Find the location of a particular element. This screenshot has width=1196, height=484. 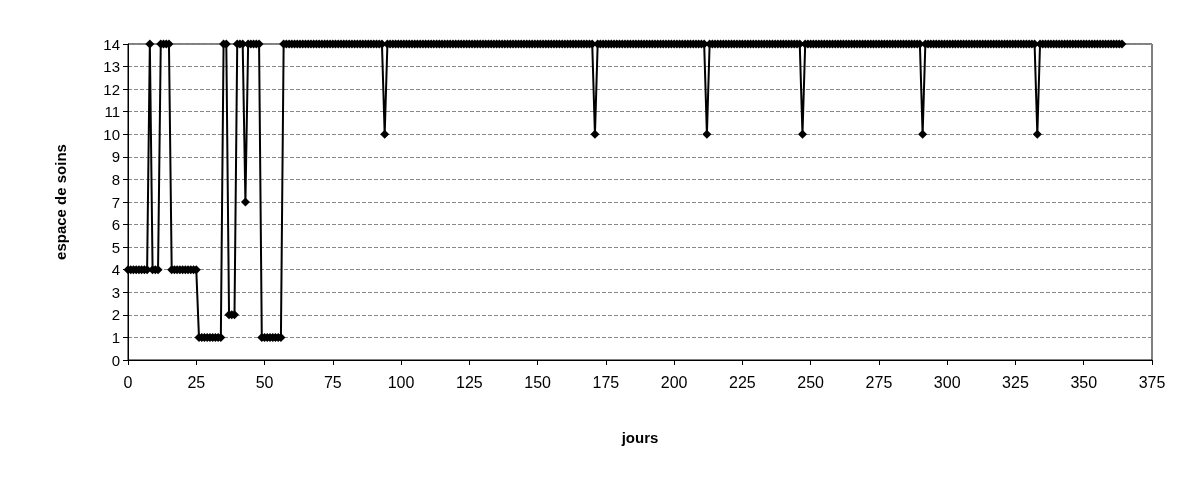

y-tick-label: 10 is located at coordinates (111, 134).